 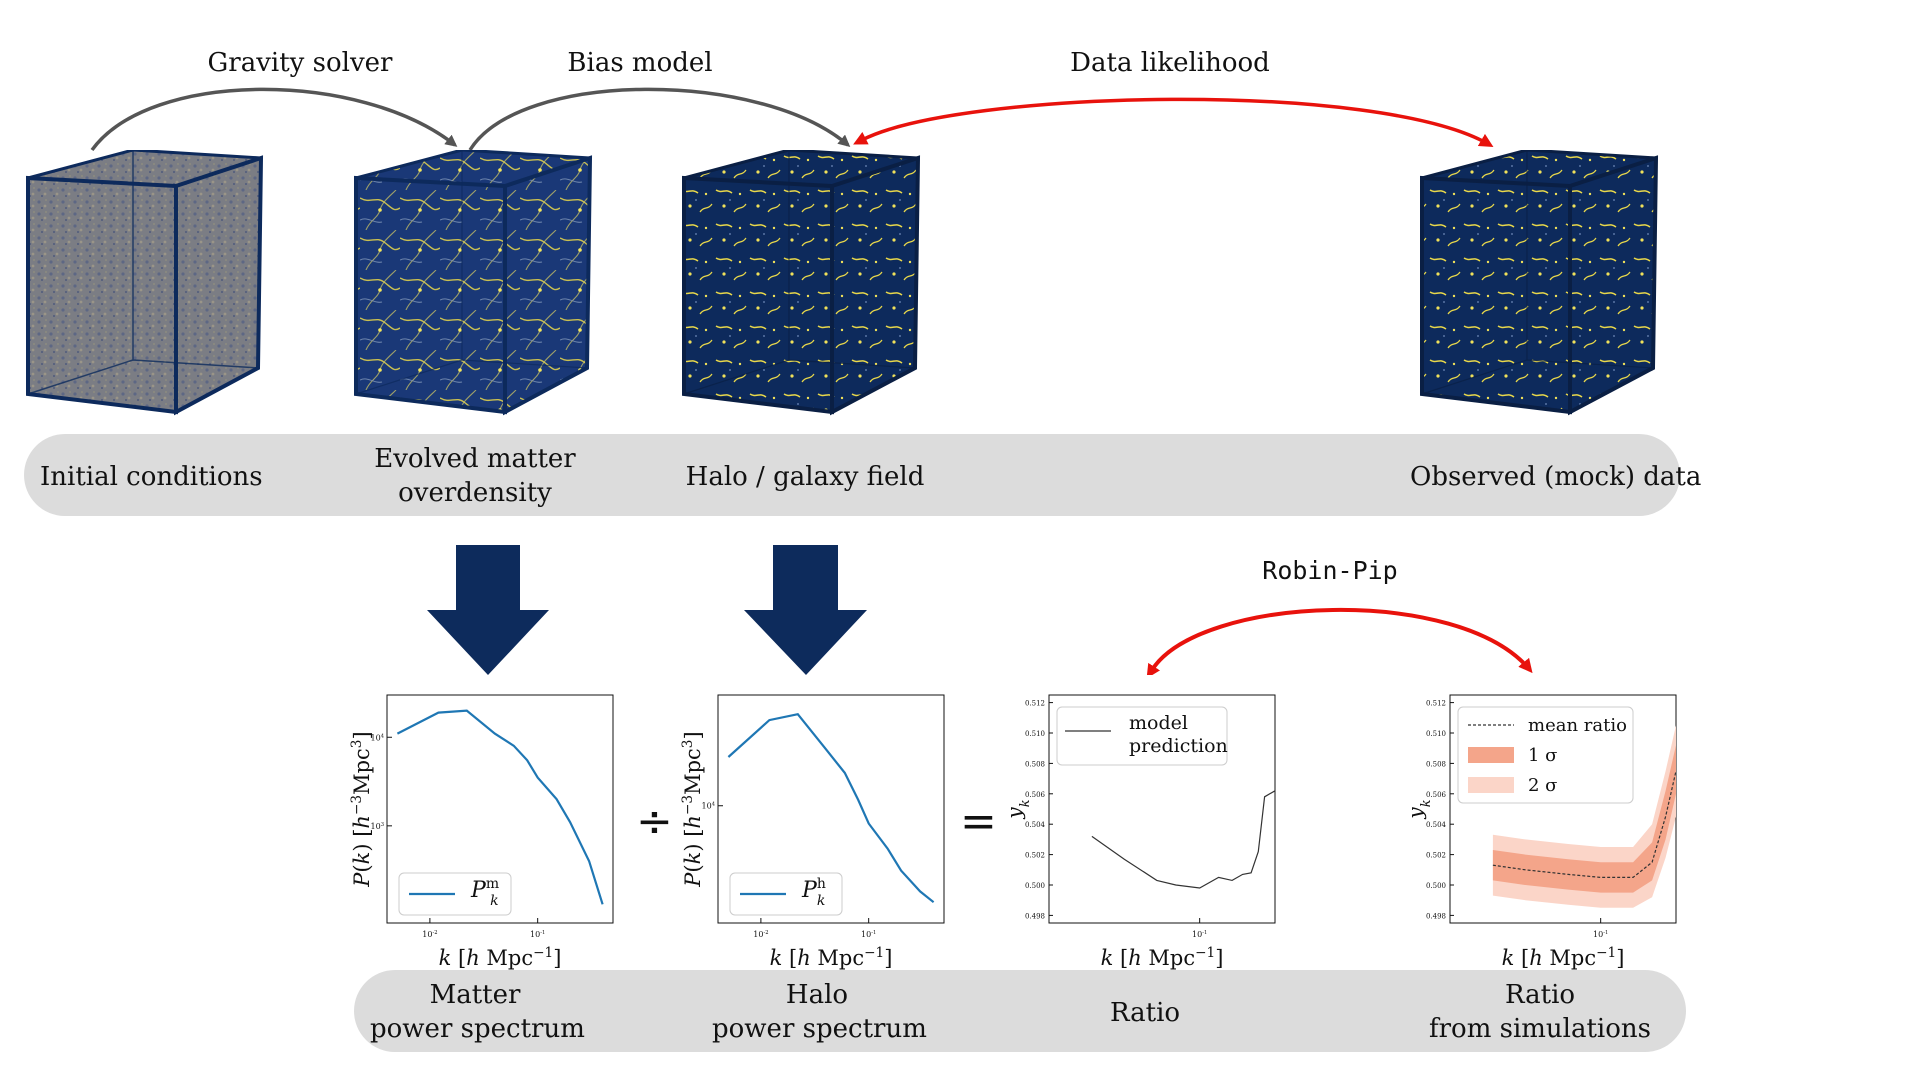 What do you see at coordinates (1436, 795) in the screenshot?
I see `ytick-label-3-3: 0.506` at bounding box center [1436, 795].